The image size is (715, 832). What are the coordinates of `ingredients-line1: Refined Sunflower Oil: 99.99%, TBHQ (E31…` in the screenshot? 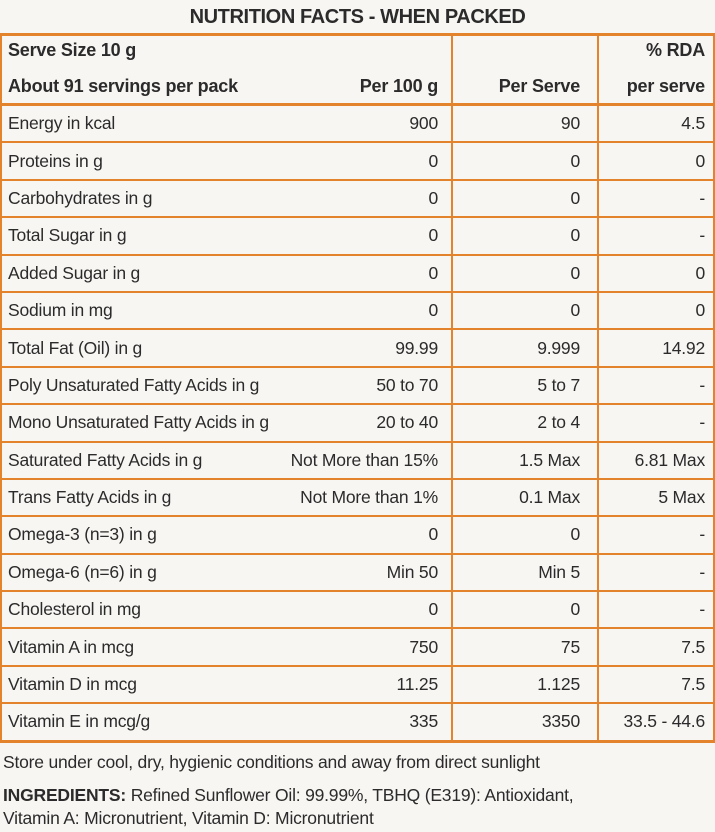 It's located at (352, 794).